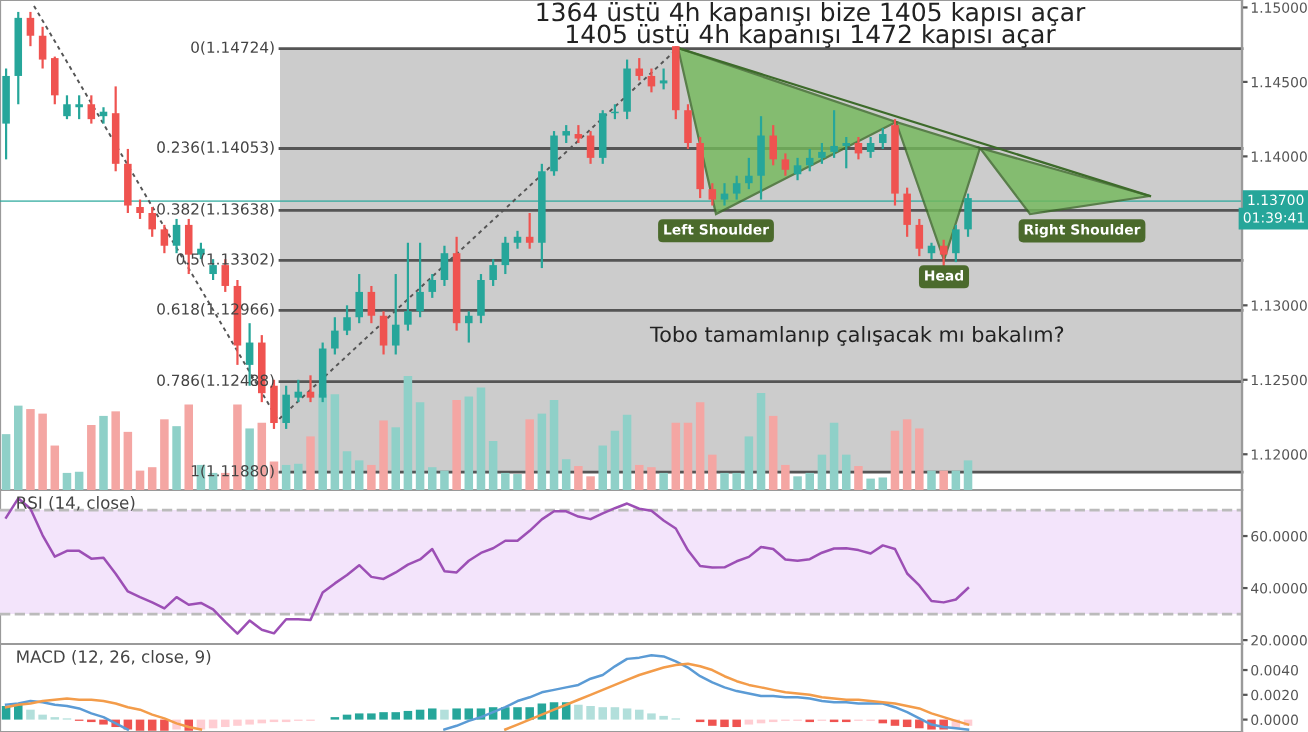 The image size is (1308, 732). I want to click on annotation: 1405 üstü 4h kapanışı 1472 kapısı açar, so click(811, 36).